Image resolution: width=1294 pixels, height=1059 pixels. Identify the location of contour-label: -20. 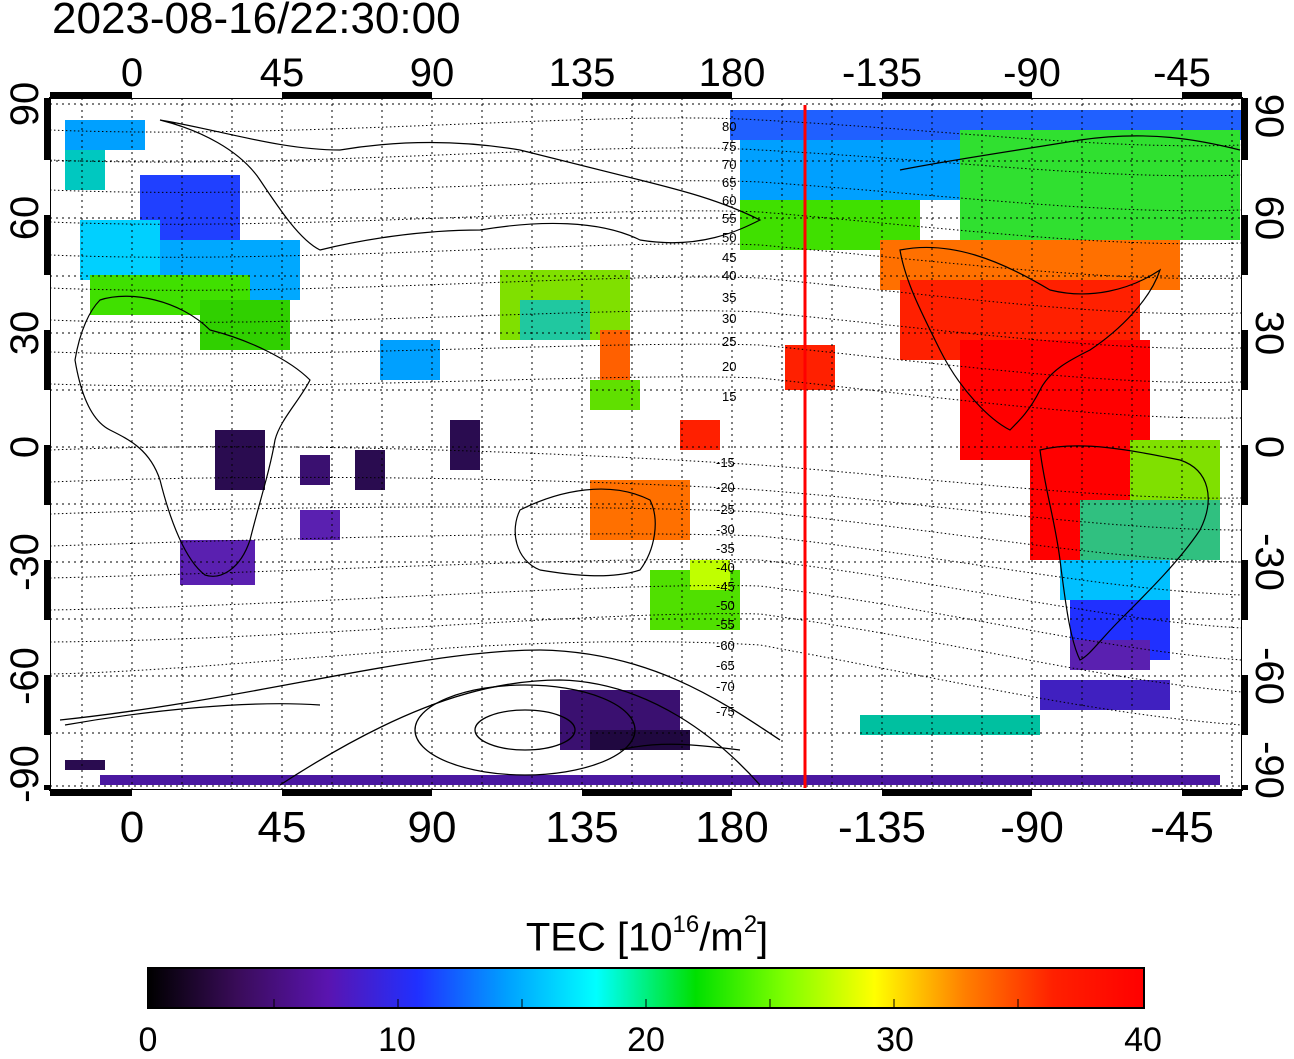
(725, 487).